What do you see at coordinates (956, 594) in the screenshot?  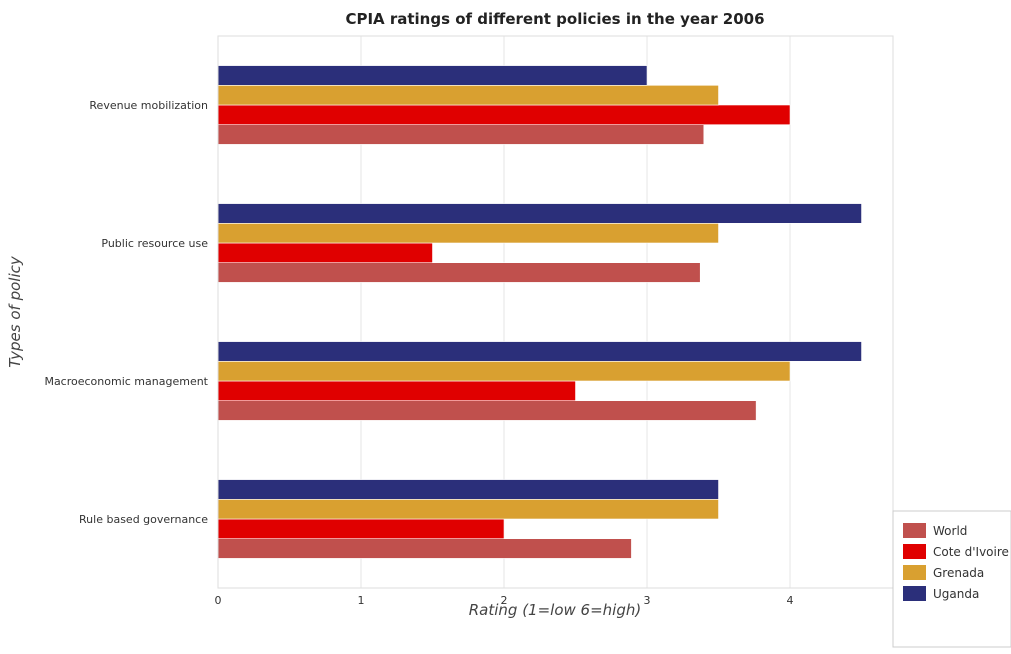 I see `legend-label-uganda: Uganda` at bounding box center [956, 594].